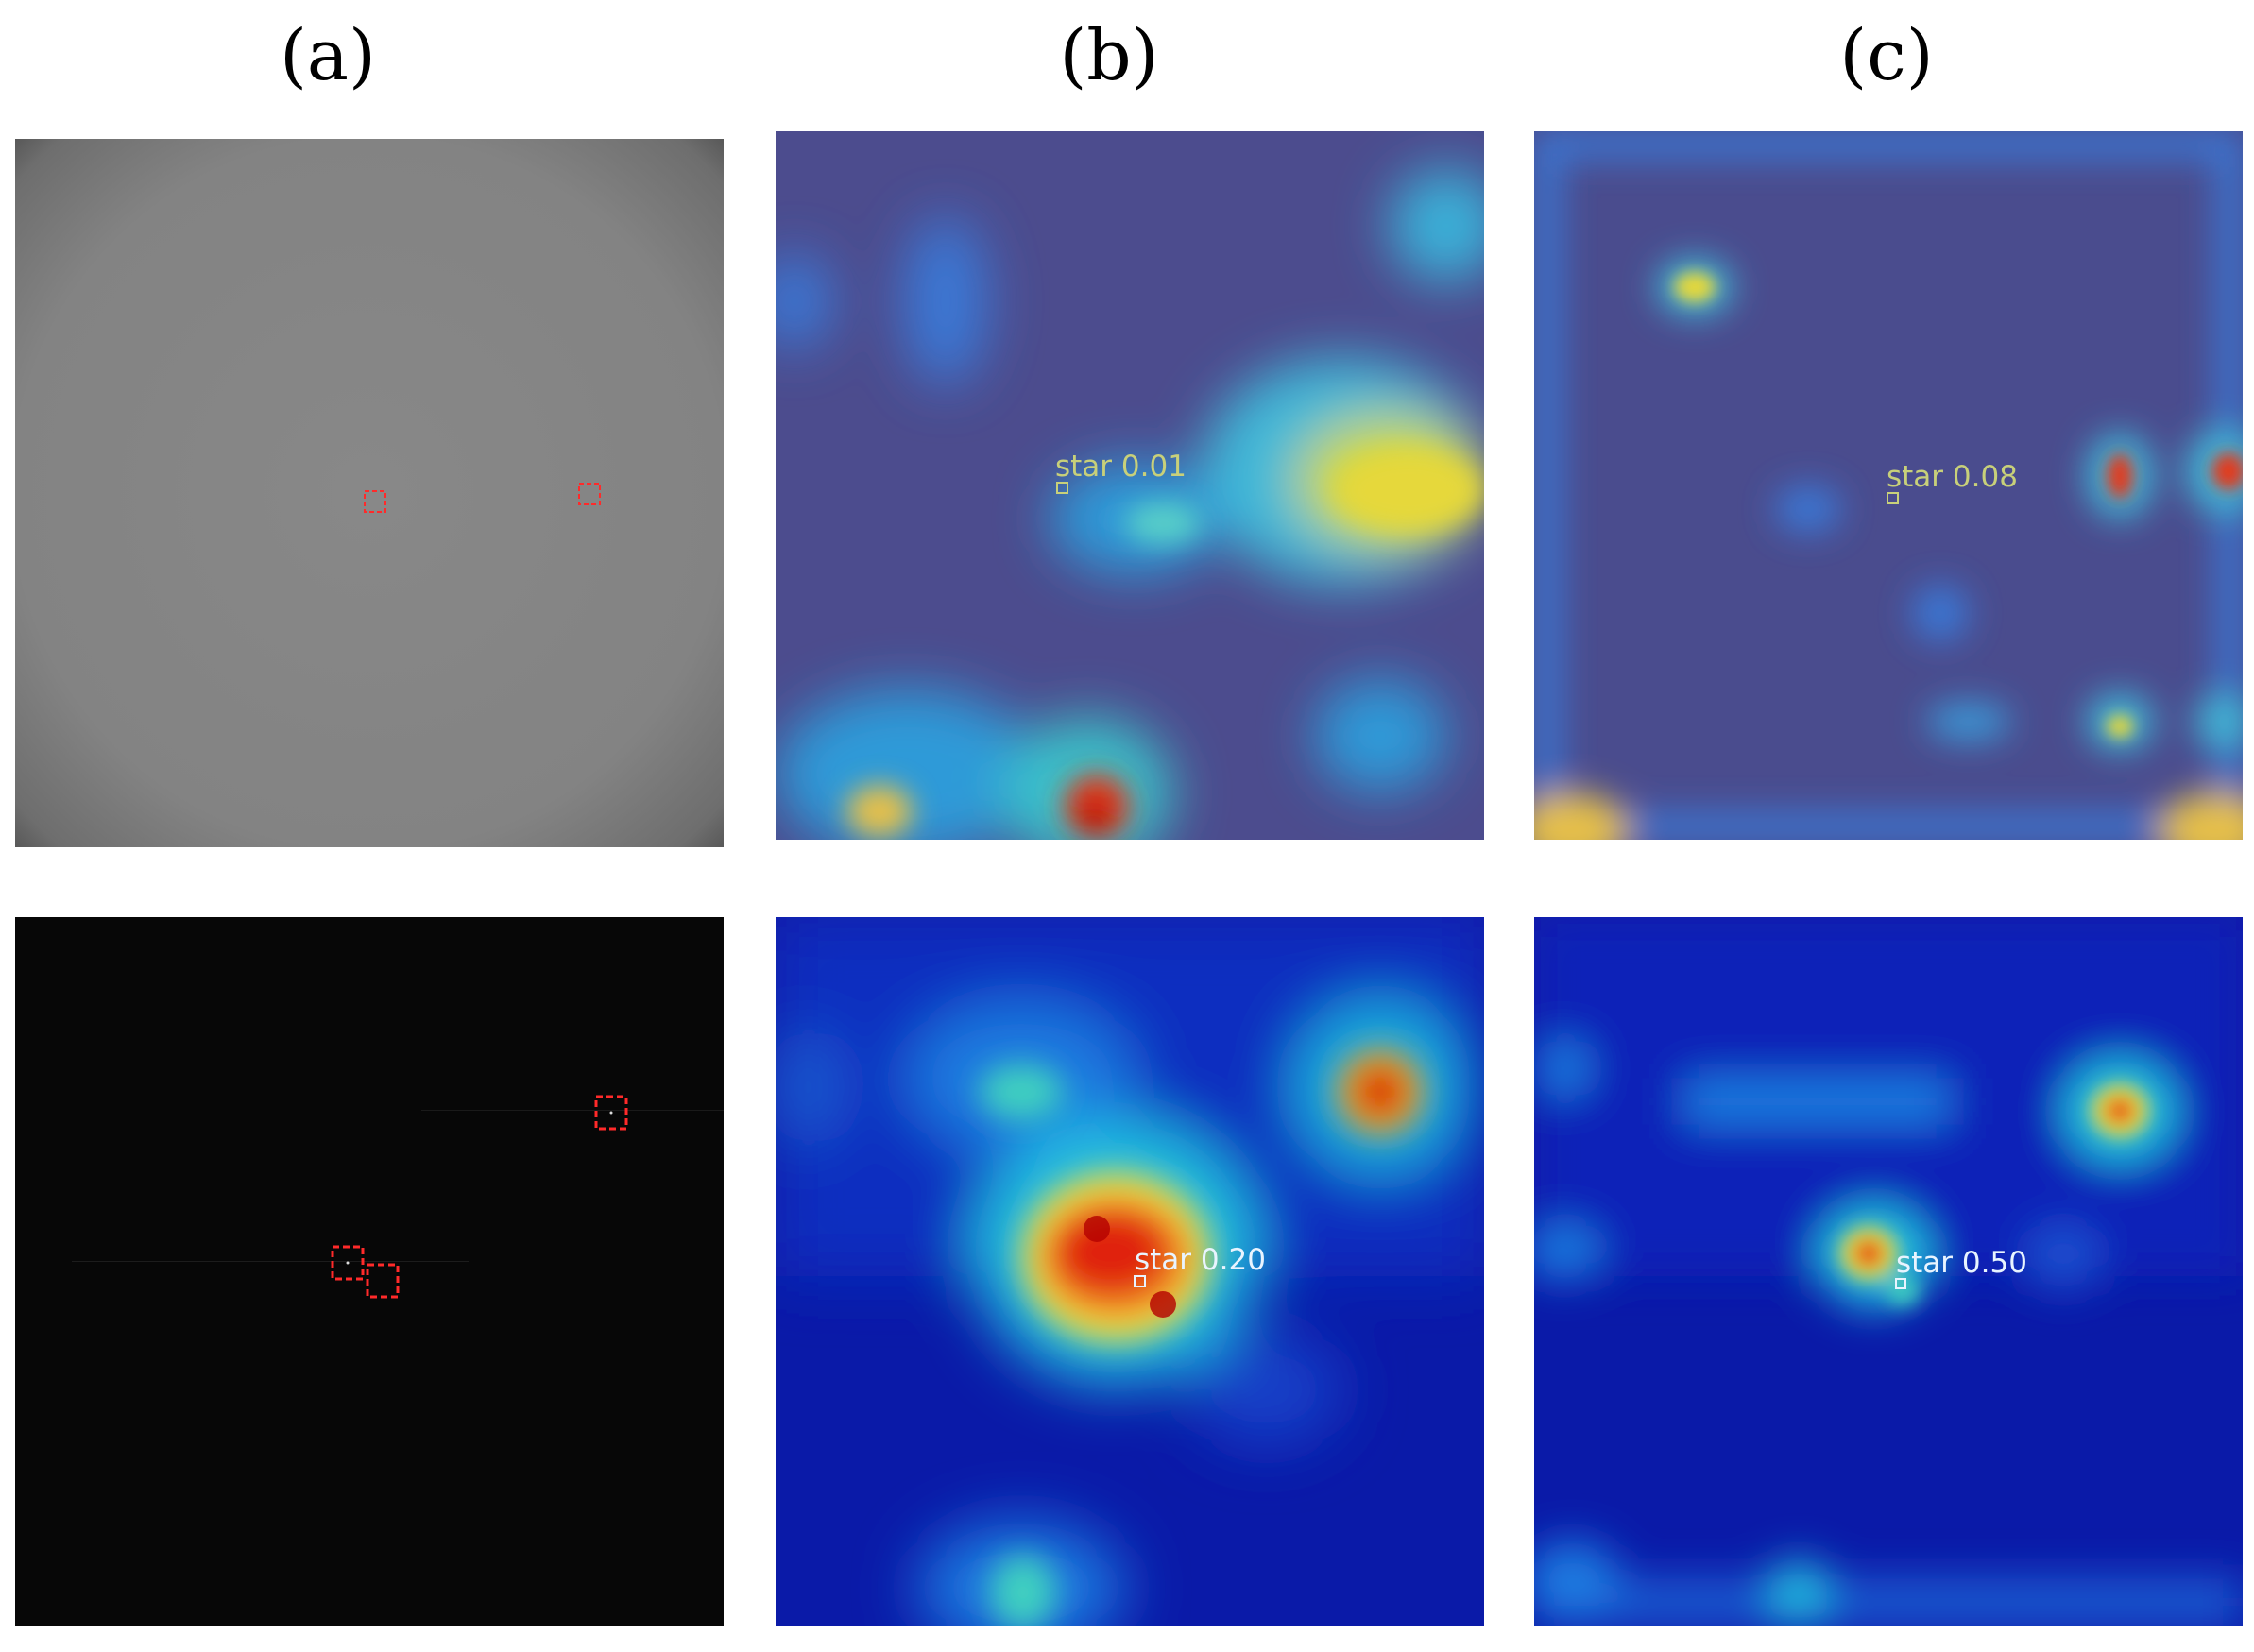 The height and width of the screenshot is (1652, 2254). I want to click on column-label-a: (a), so click(328, 56).